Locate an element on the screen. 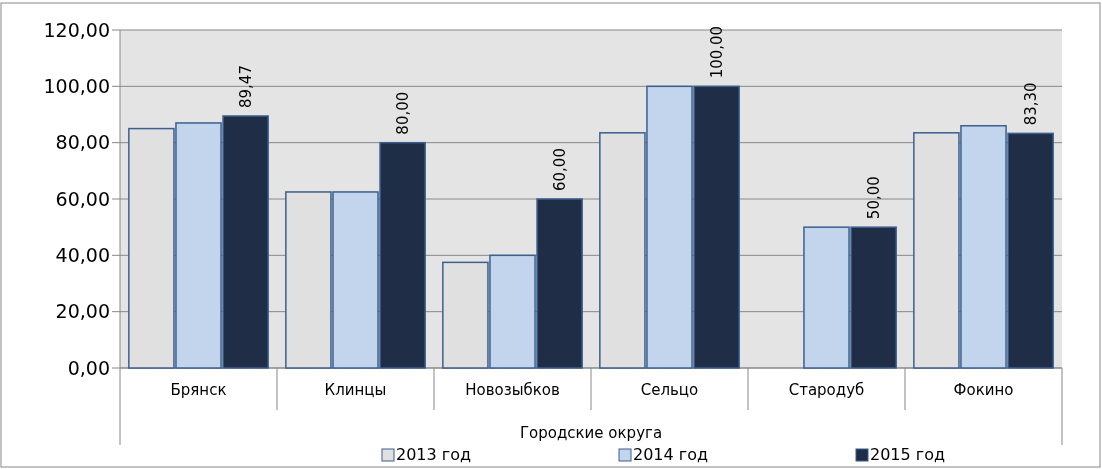 This screenshot has height=469, width=1102. x-tick-label: Брянск is located at coordinates (198, 390).